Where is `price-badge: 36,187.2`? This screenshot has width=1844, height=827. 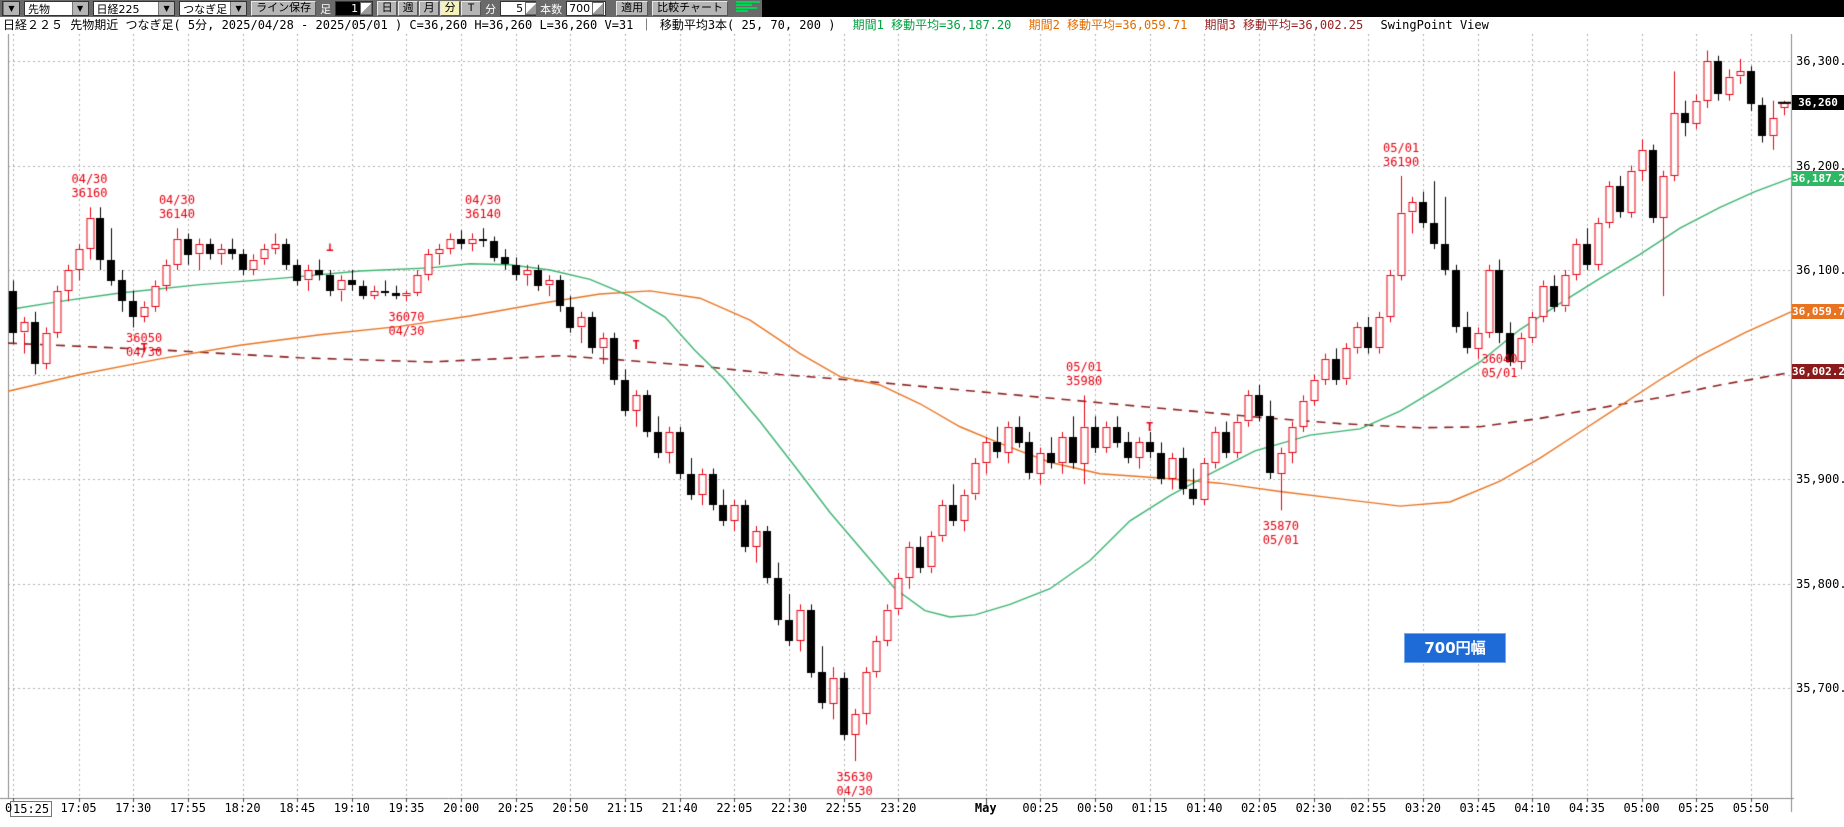 price-badge: 36,187.2 is located at coordinates (1818, 178).